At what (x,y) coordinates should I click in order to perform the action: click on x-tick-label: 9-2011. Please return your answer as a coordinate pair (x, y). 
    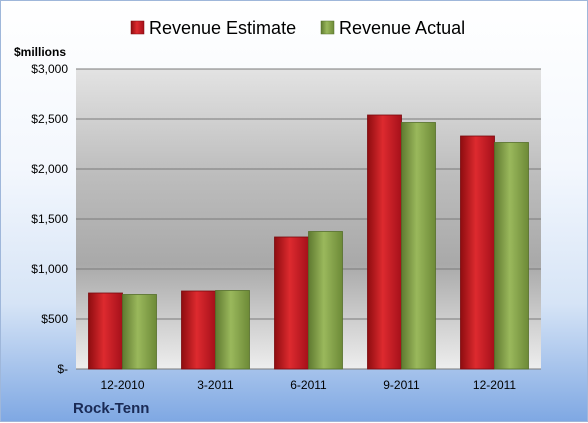
    Looking at the image, I should click on (401, 385).